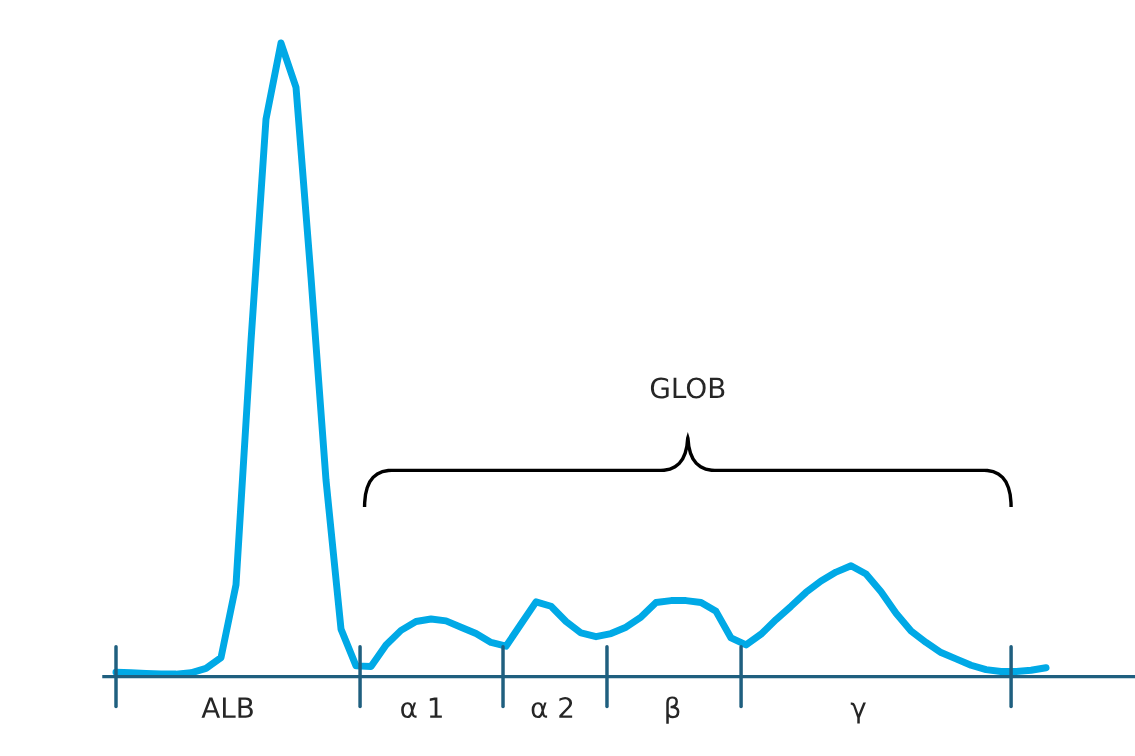  I want to click on annotation: GLOB, so click(687, 388).